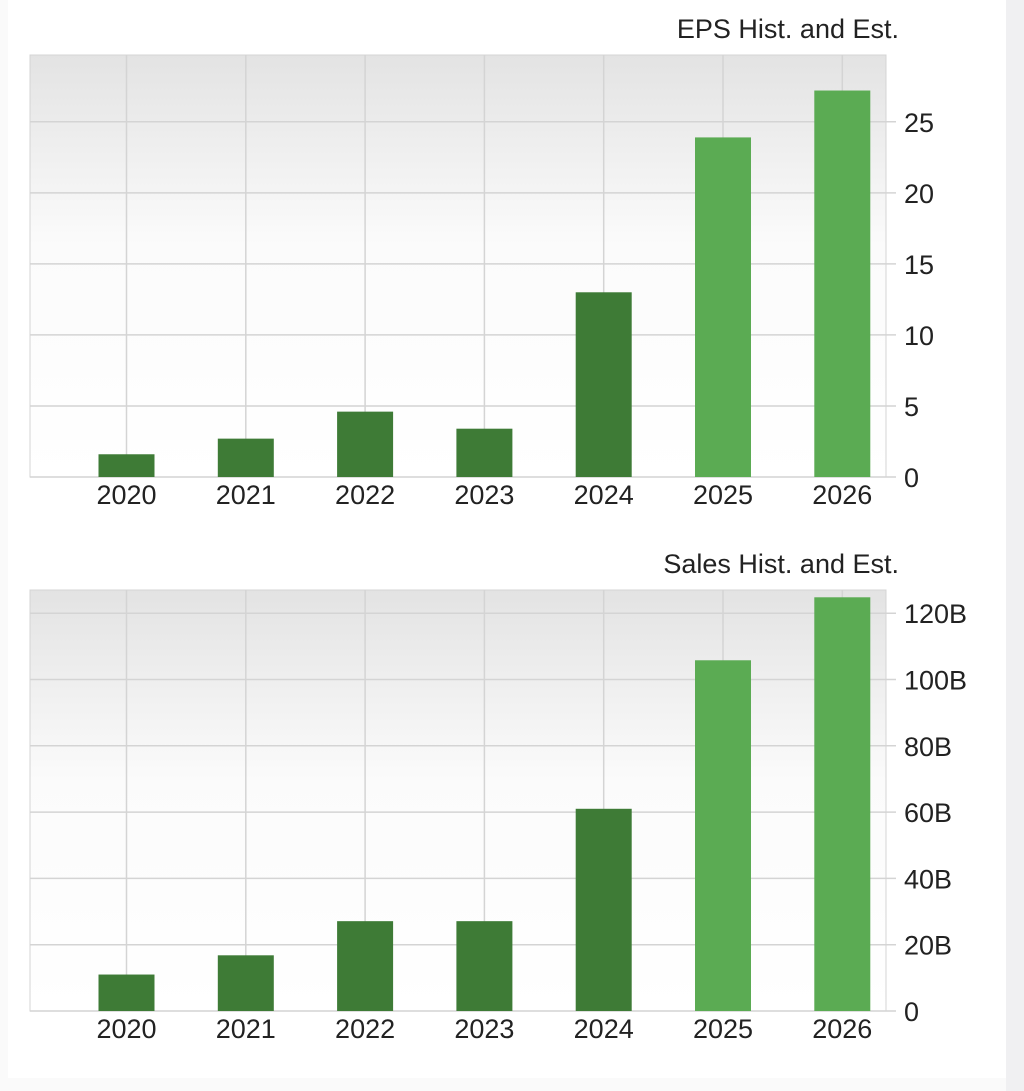 Image resolution: width=1024 pixels, height=1091 pixels. Describe the element at coordinates (911, 407) in the screenshot. I see `y-tick-label: 5` at that location.